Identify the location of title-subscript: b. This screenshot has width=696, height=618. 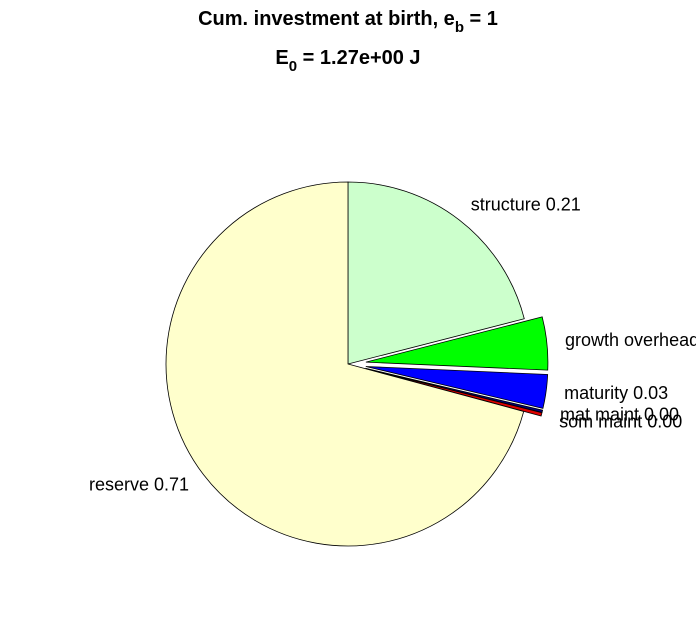
(459, 27).